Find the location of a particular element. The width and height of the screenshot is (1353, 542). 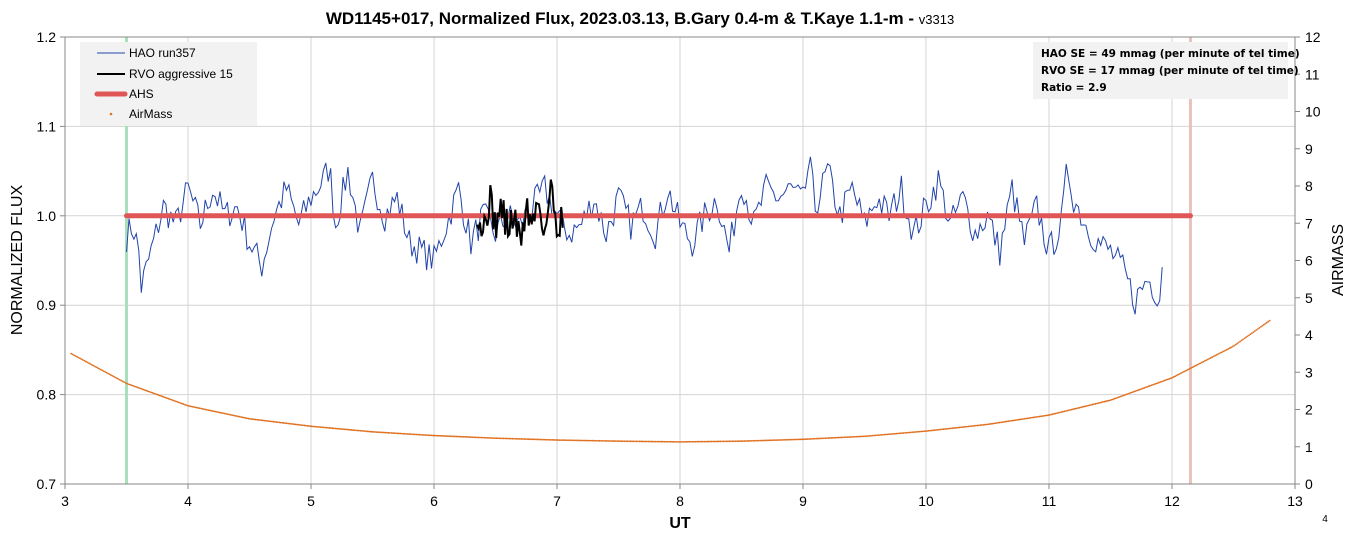

y-right-tick-label-3: 3 is located at coordinates (1309, 372).